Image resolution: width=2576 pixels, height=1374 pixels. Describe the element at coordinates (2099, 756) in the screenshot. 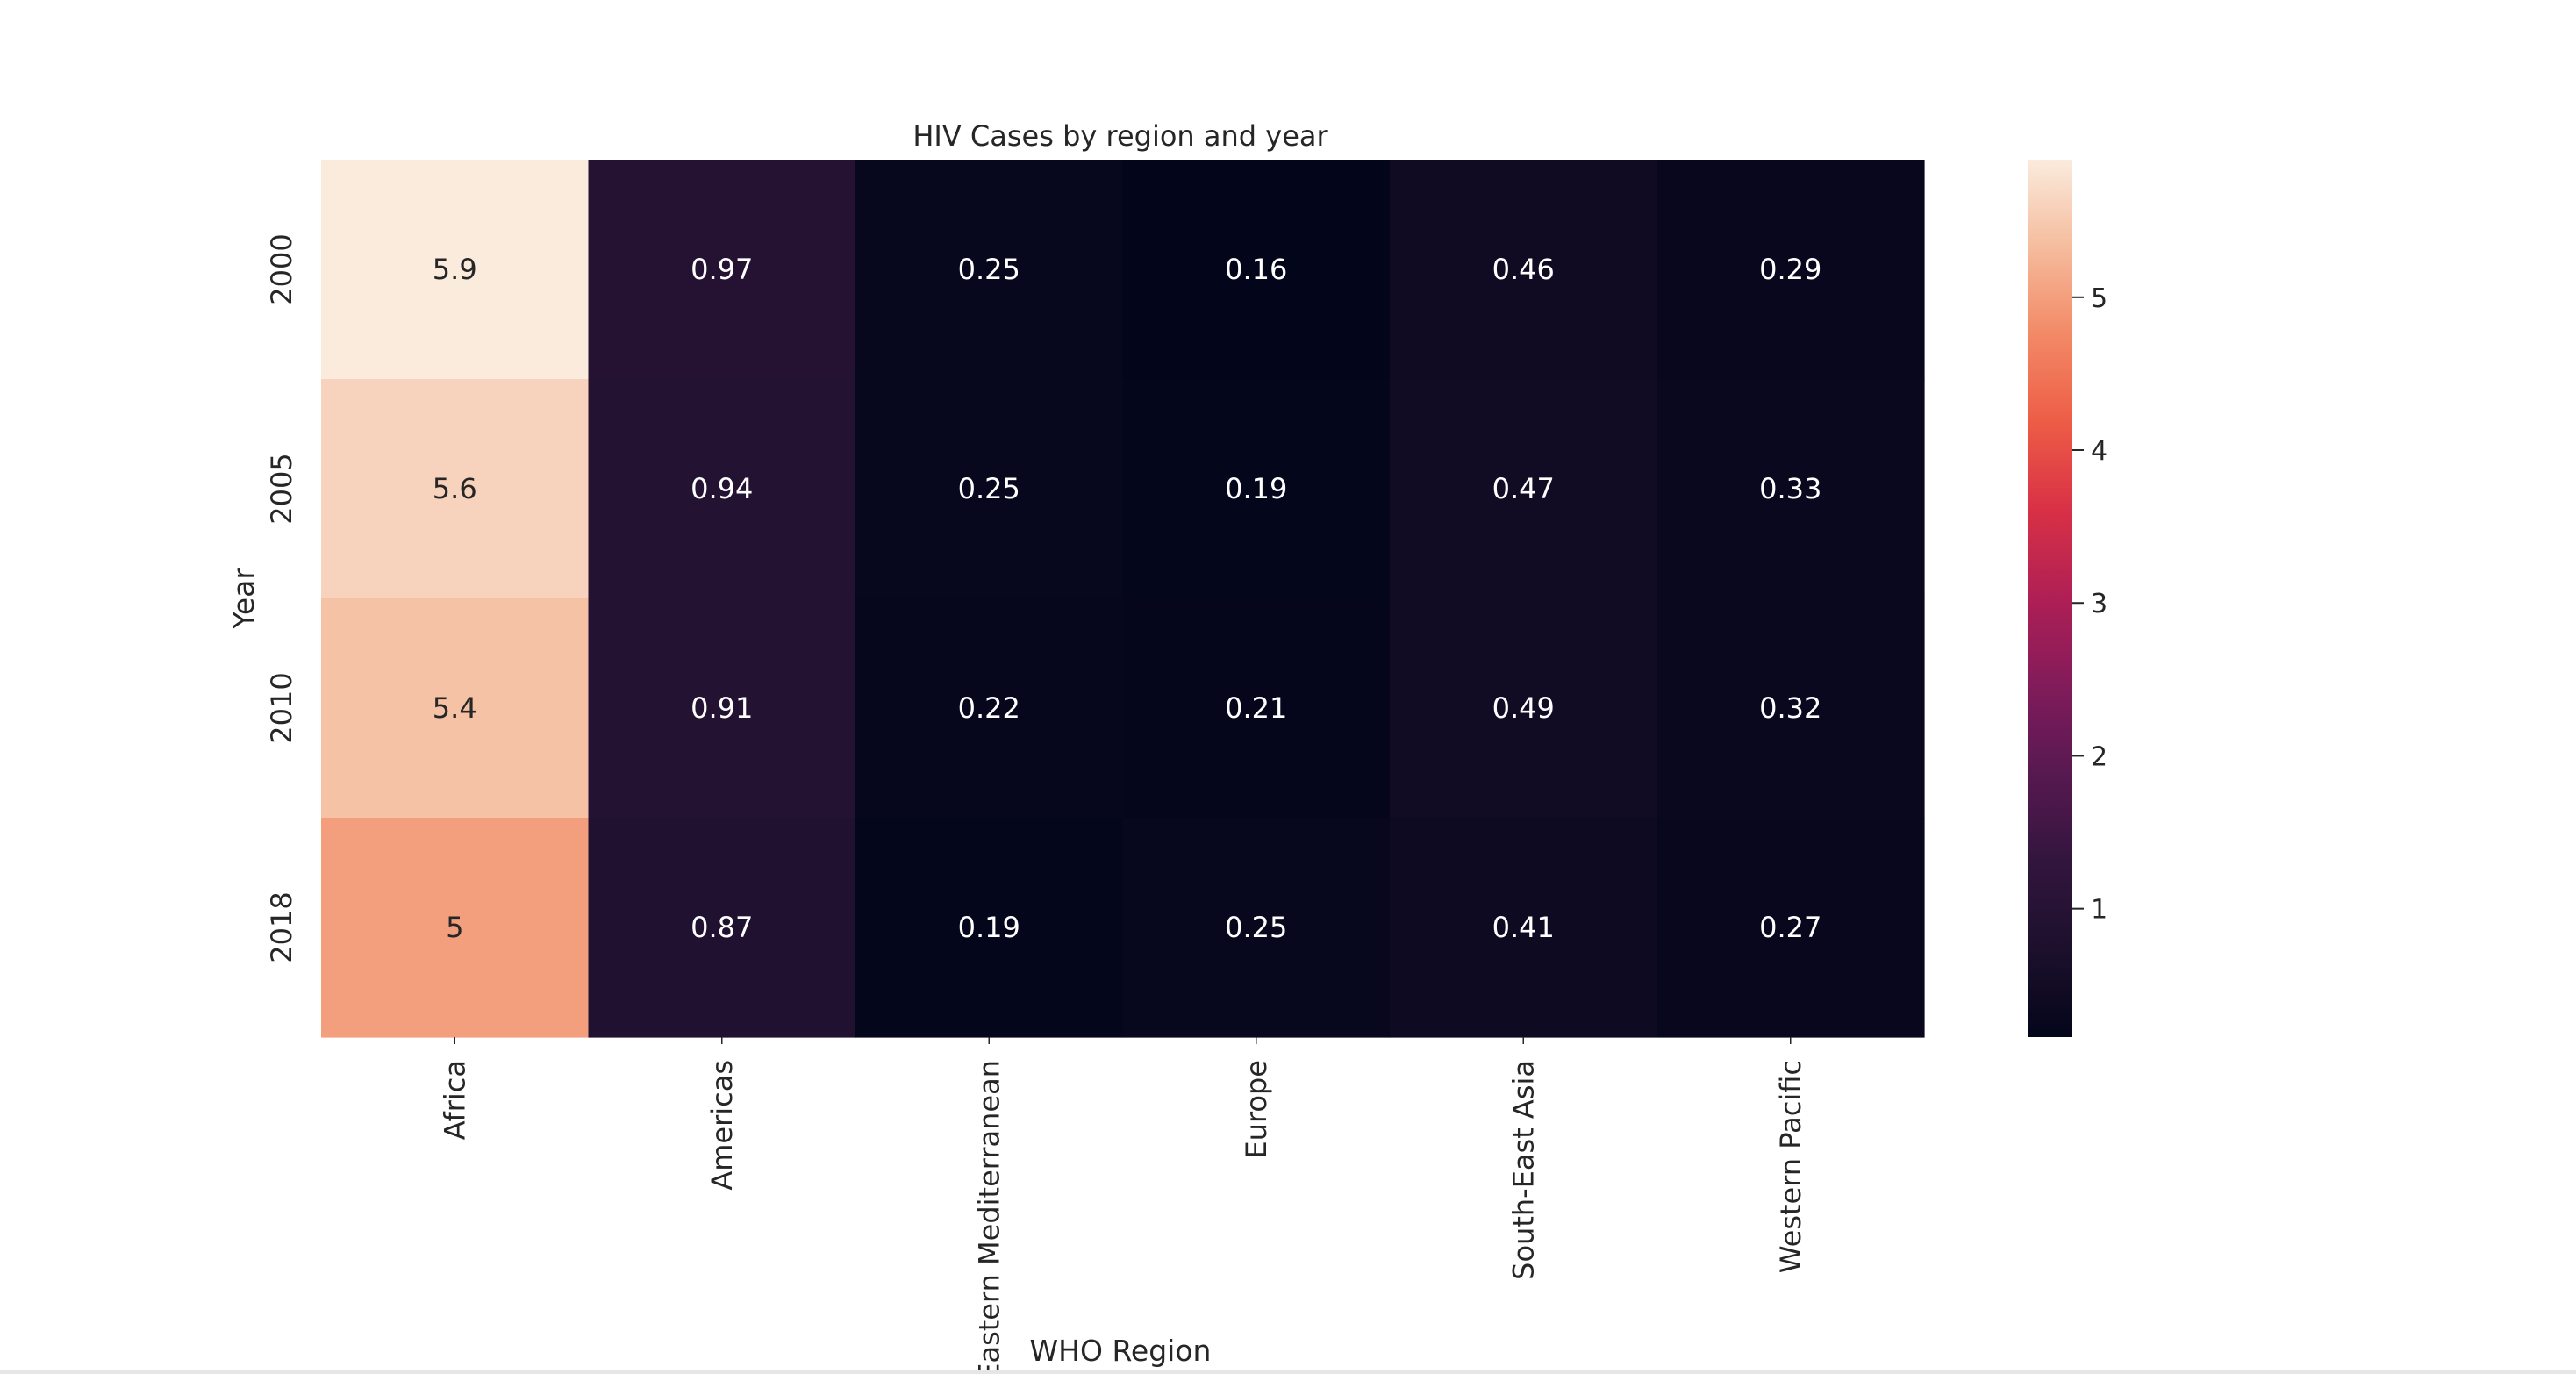

I see `colorbar-tick-label: 2` at that location.